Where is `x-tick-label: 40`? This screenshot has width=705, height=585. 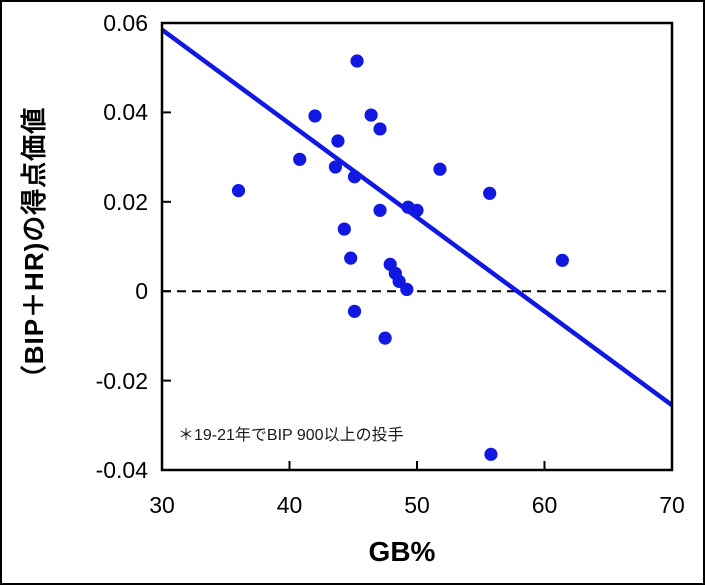
x-tick-label: 40 is located at coordinates (289, 505).